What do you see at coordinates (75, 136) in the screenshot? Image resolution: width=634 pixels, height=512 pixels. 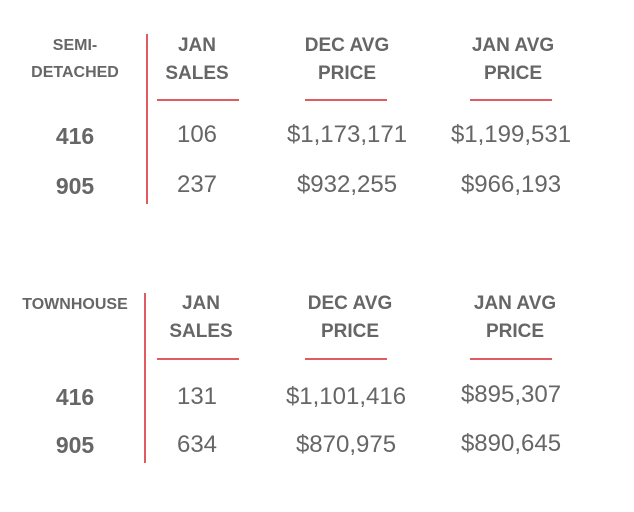 I see `table-1-row-1-code: 416` at bounding box center [75, 136].